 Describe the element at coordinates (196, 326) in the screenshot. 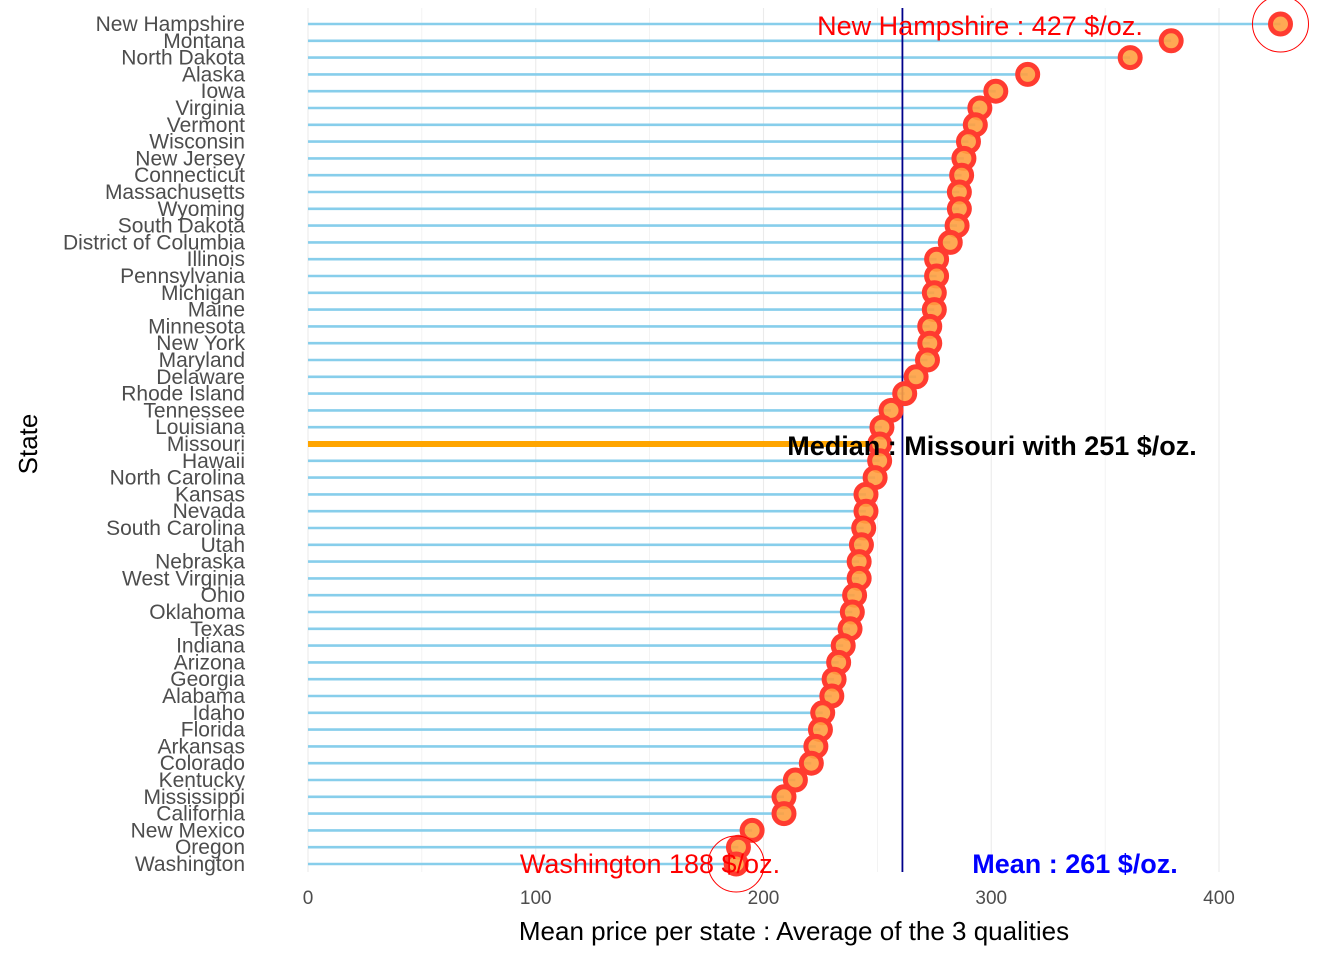

I see `y-tick-label: Minnesota` at that location.